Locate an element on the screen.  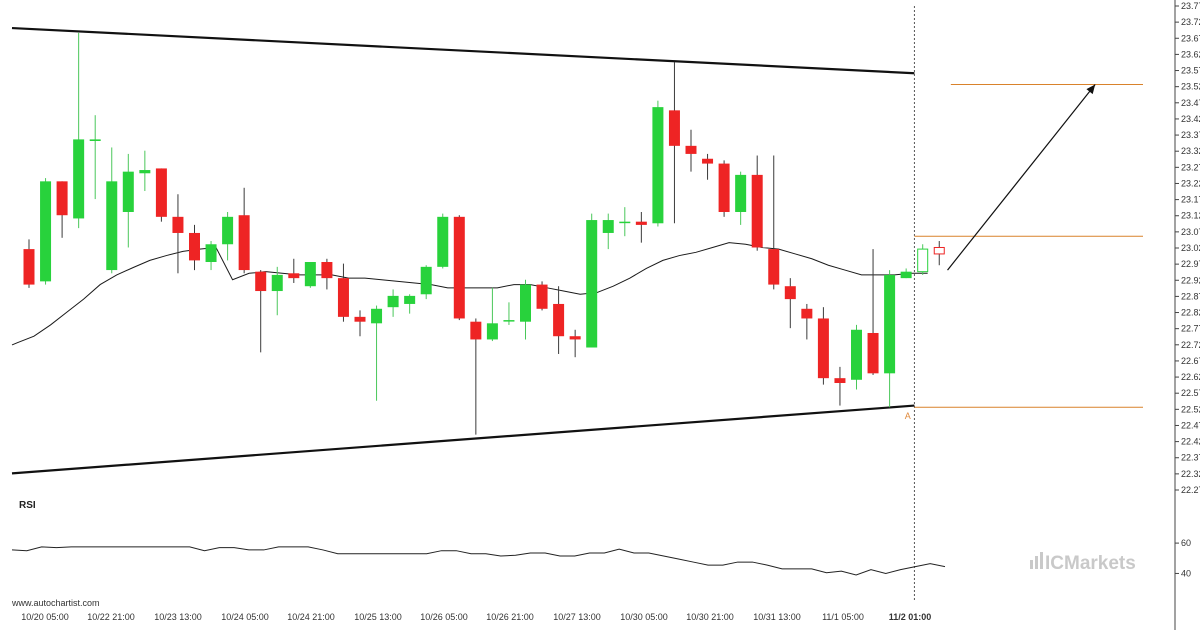
y-tick-label: 23.7284 is located at coordinates (1190, 22).